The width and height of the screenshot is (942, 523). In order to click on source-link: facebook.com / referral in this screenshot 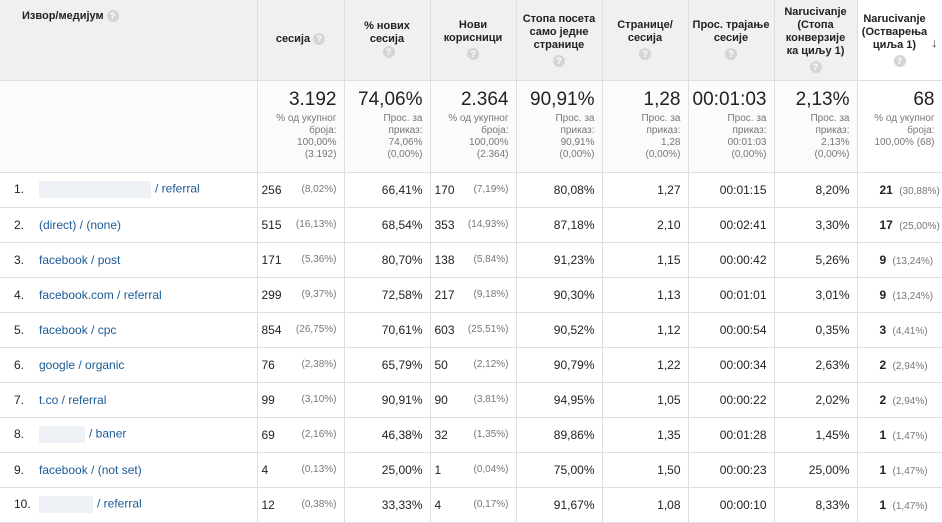, I will do `click(100, 294)`.